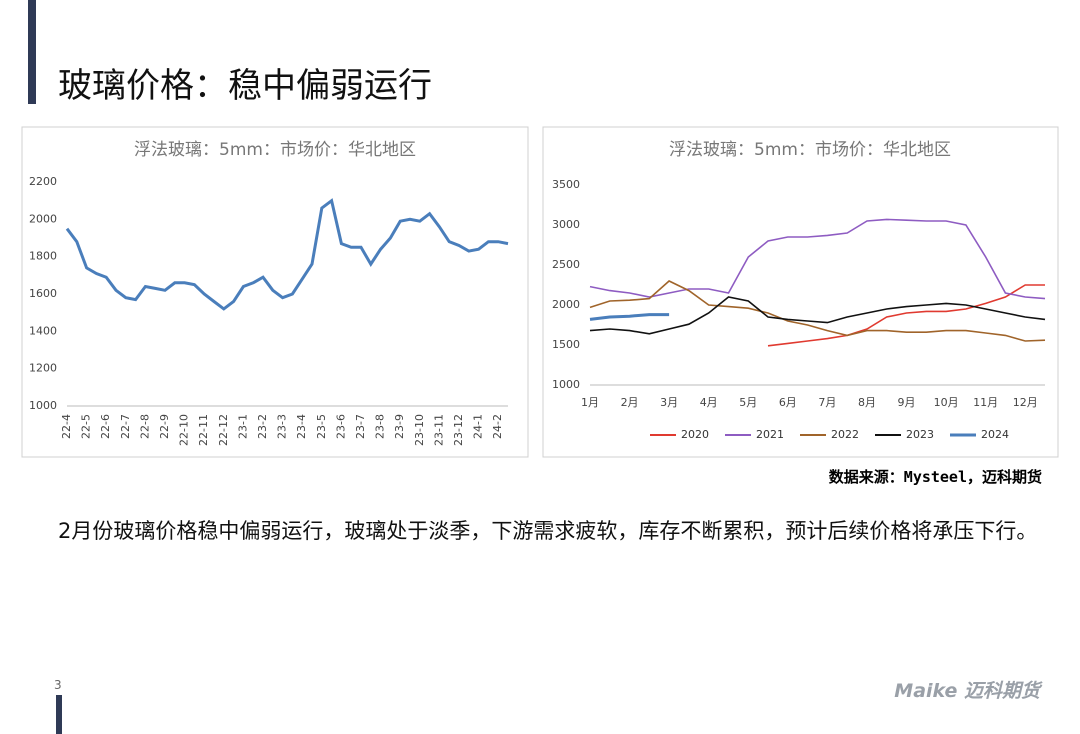 This screenshot has height=734, width=1080. I want to click on x-tick-label: 23-2, so click(262, 426).